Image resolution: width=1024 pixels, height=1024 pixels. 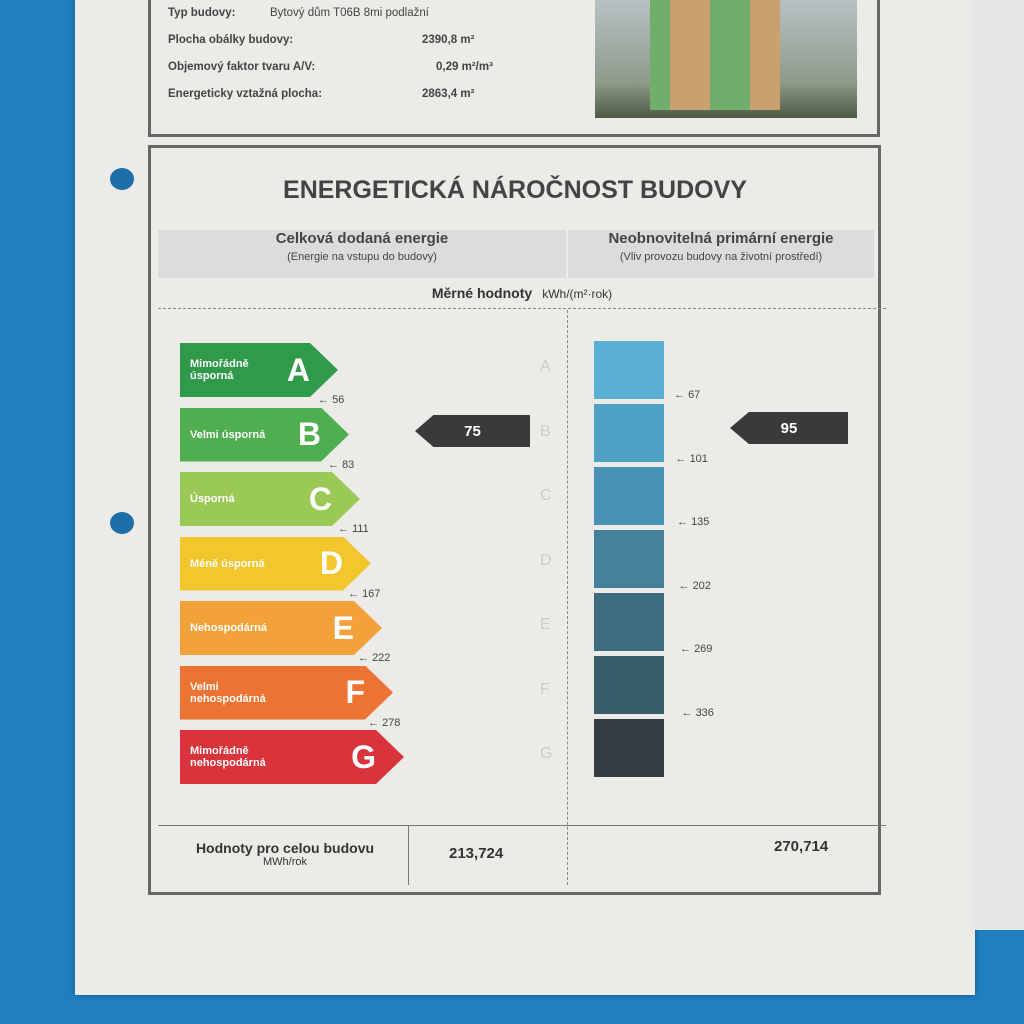 I want to click on unit-row: Měrné hodnoty kWh/(m²·rok), so click(x=522, y=293).